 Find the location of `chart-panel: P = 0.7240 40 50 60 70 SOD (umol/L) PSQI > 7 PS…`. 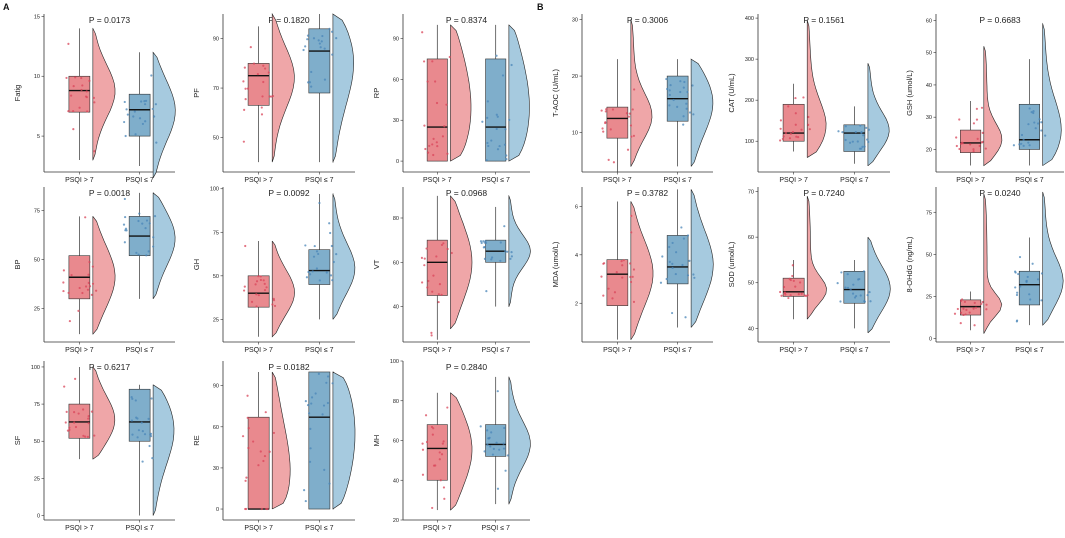

chart-panel: P = 0.7240 40 50 60 70 SOD (umol/L) PSQI > 7 PS… is located at coordinates (809, 270).